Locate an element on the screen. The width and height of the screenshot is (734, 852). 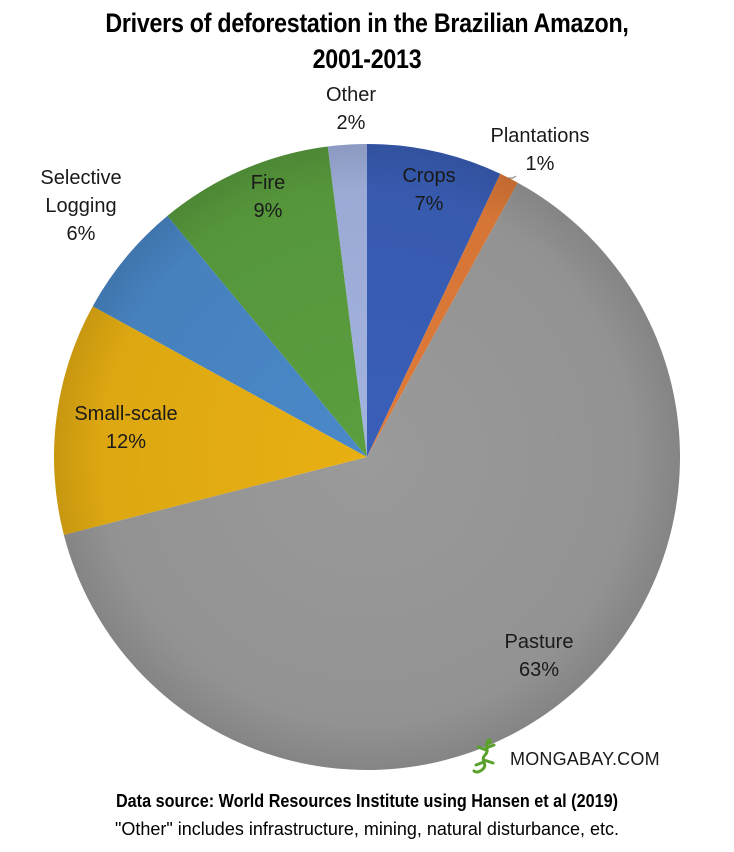
chart-title-line2: 2001-2013 is located at coordinates (367, 59).